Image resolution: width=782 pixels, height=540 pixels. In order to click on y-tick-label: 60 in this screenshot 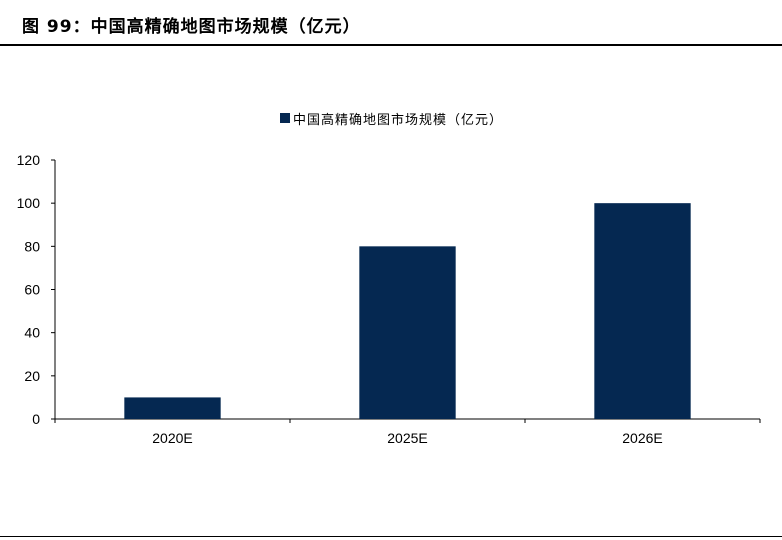, I will do `click(32, 290)`.